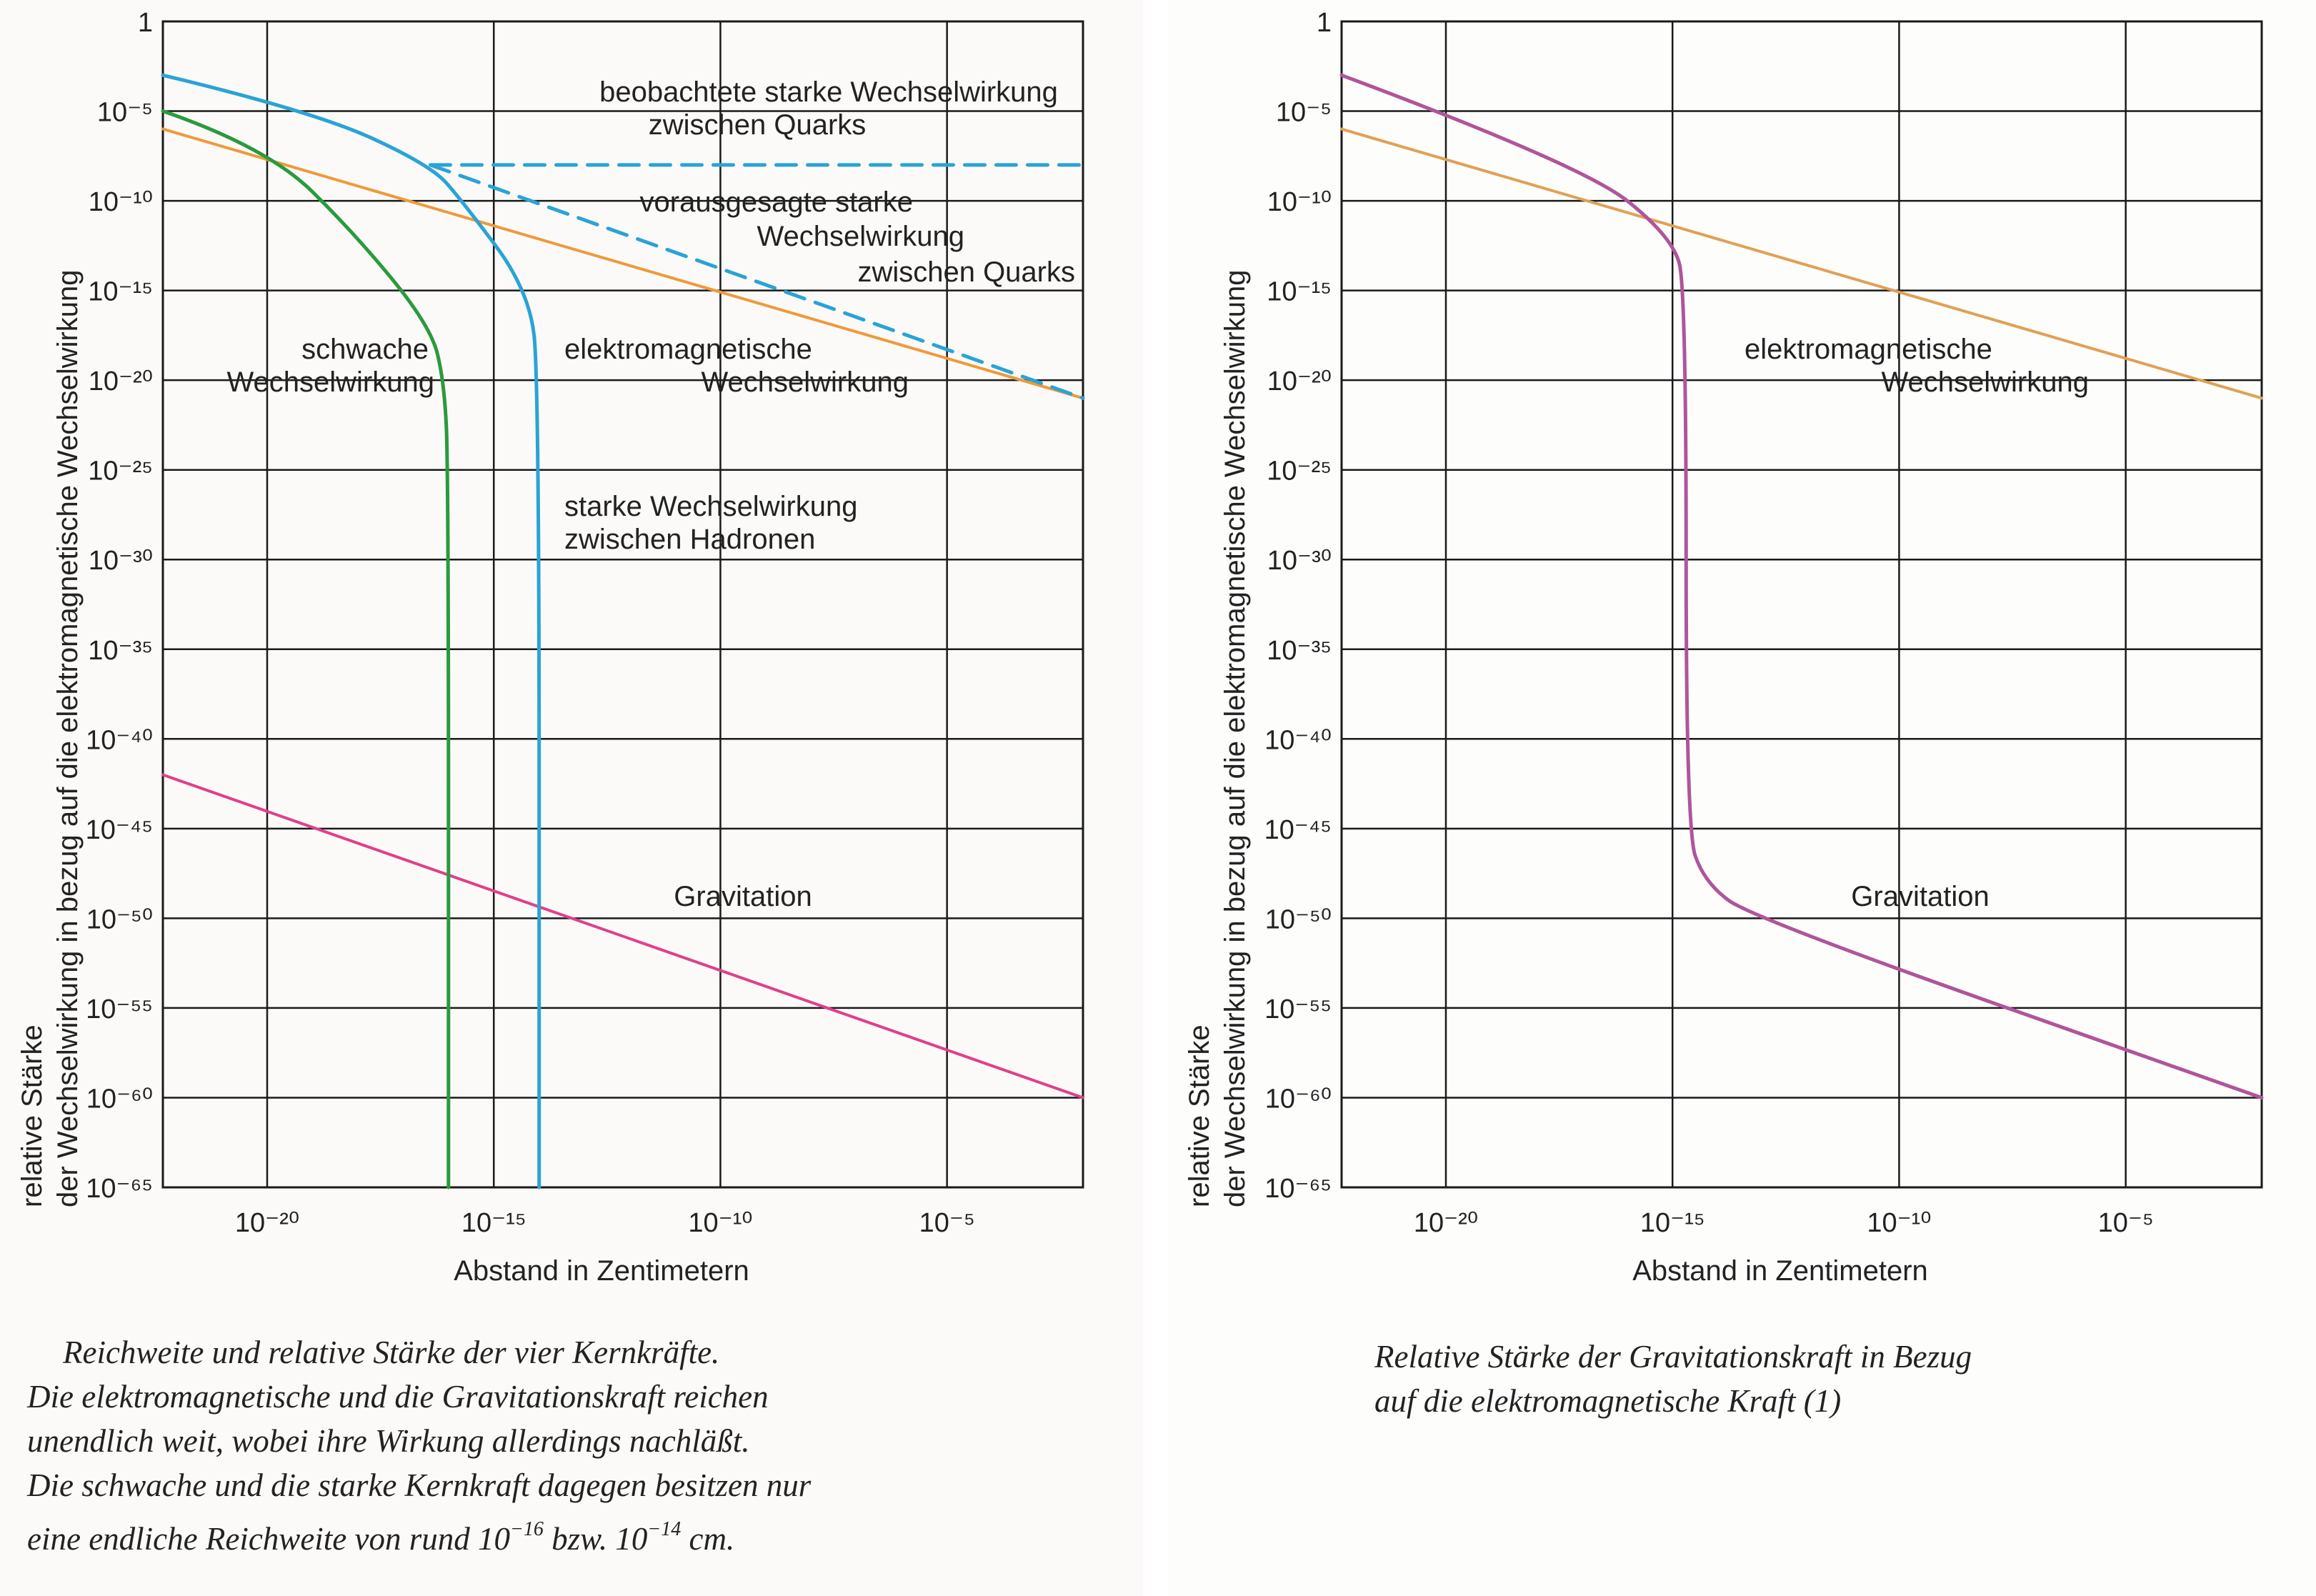 Image resolution: width=2316 pixels, height=1596 pixels. What do you see at coordinates (966, 272) in the screenshot?
I see `label-predicted-3: zwischen Quarks` at bounding box center [966, 272].